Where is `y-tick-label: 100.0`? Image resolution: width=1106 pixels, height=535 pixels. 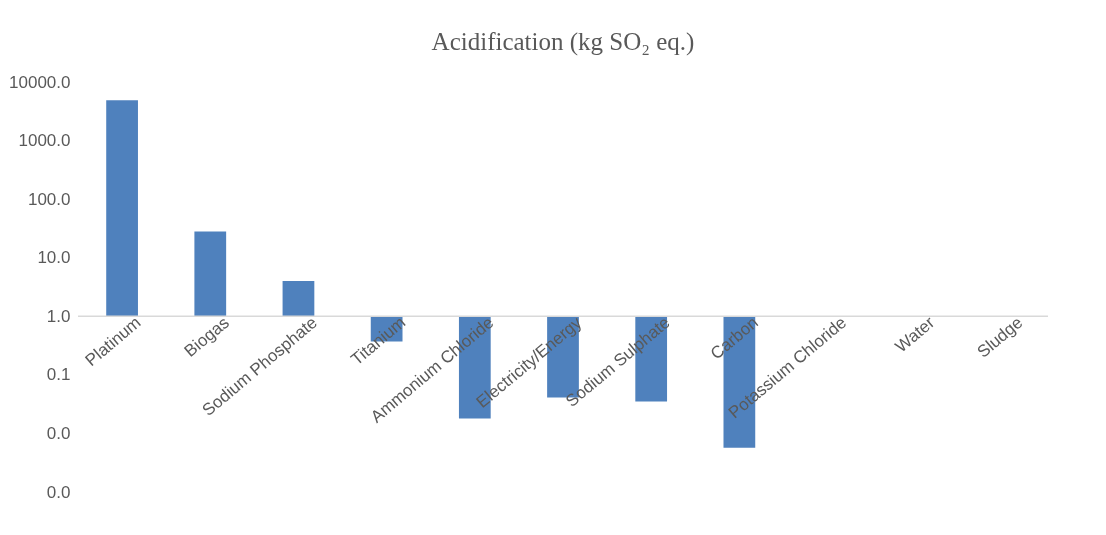 y-tick-label: 100.0 is located at coordinates (49, 199).